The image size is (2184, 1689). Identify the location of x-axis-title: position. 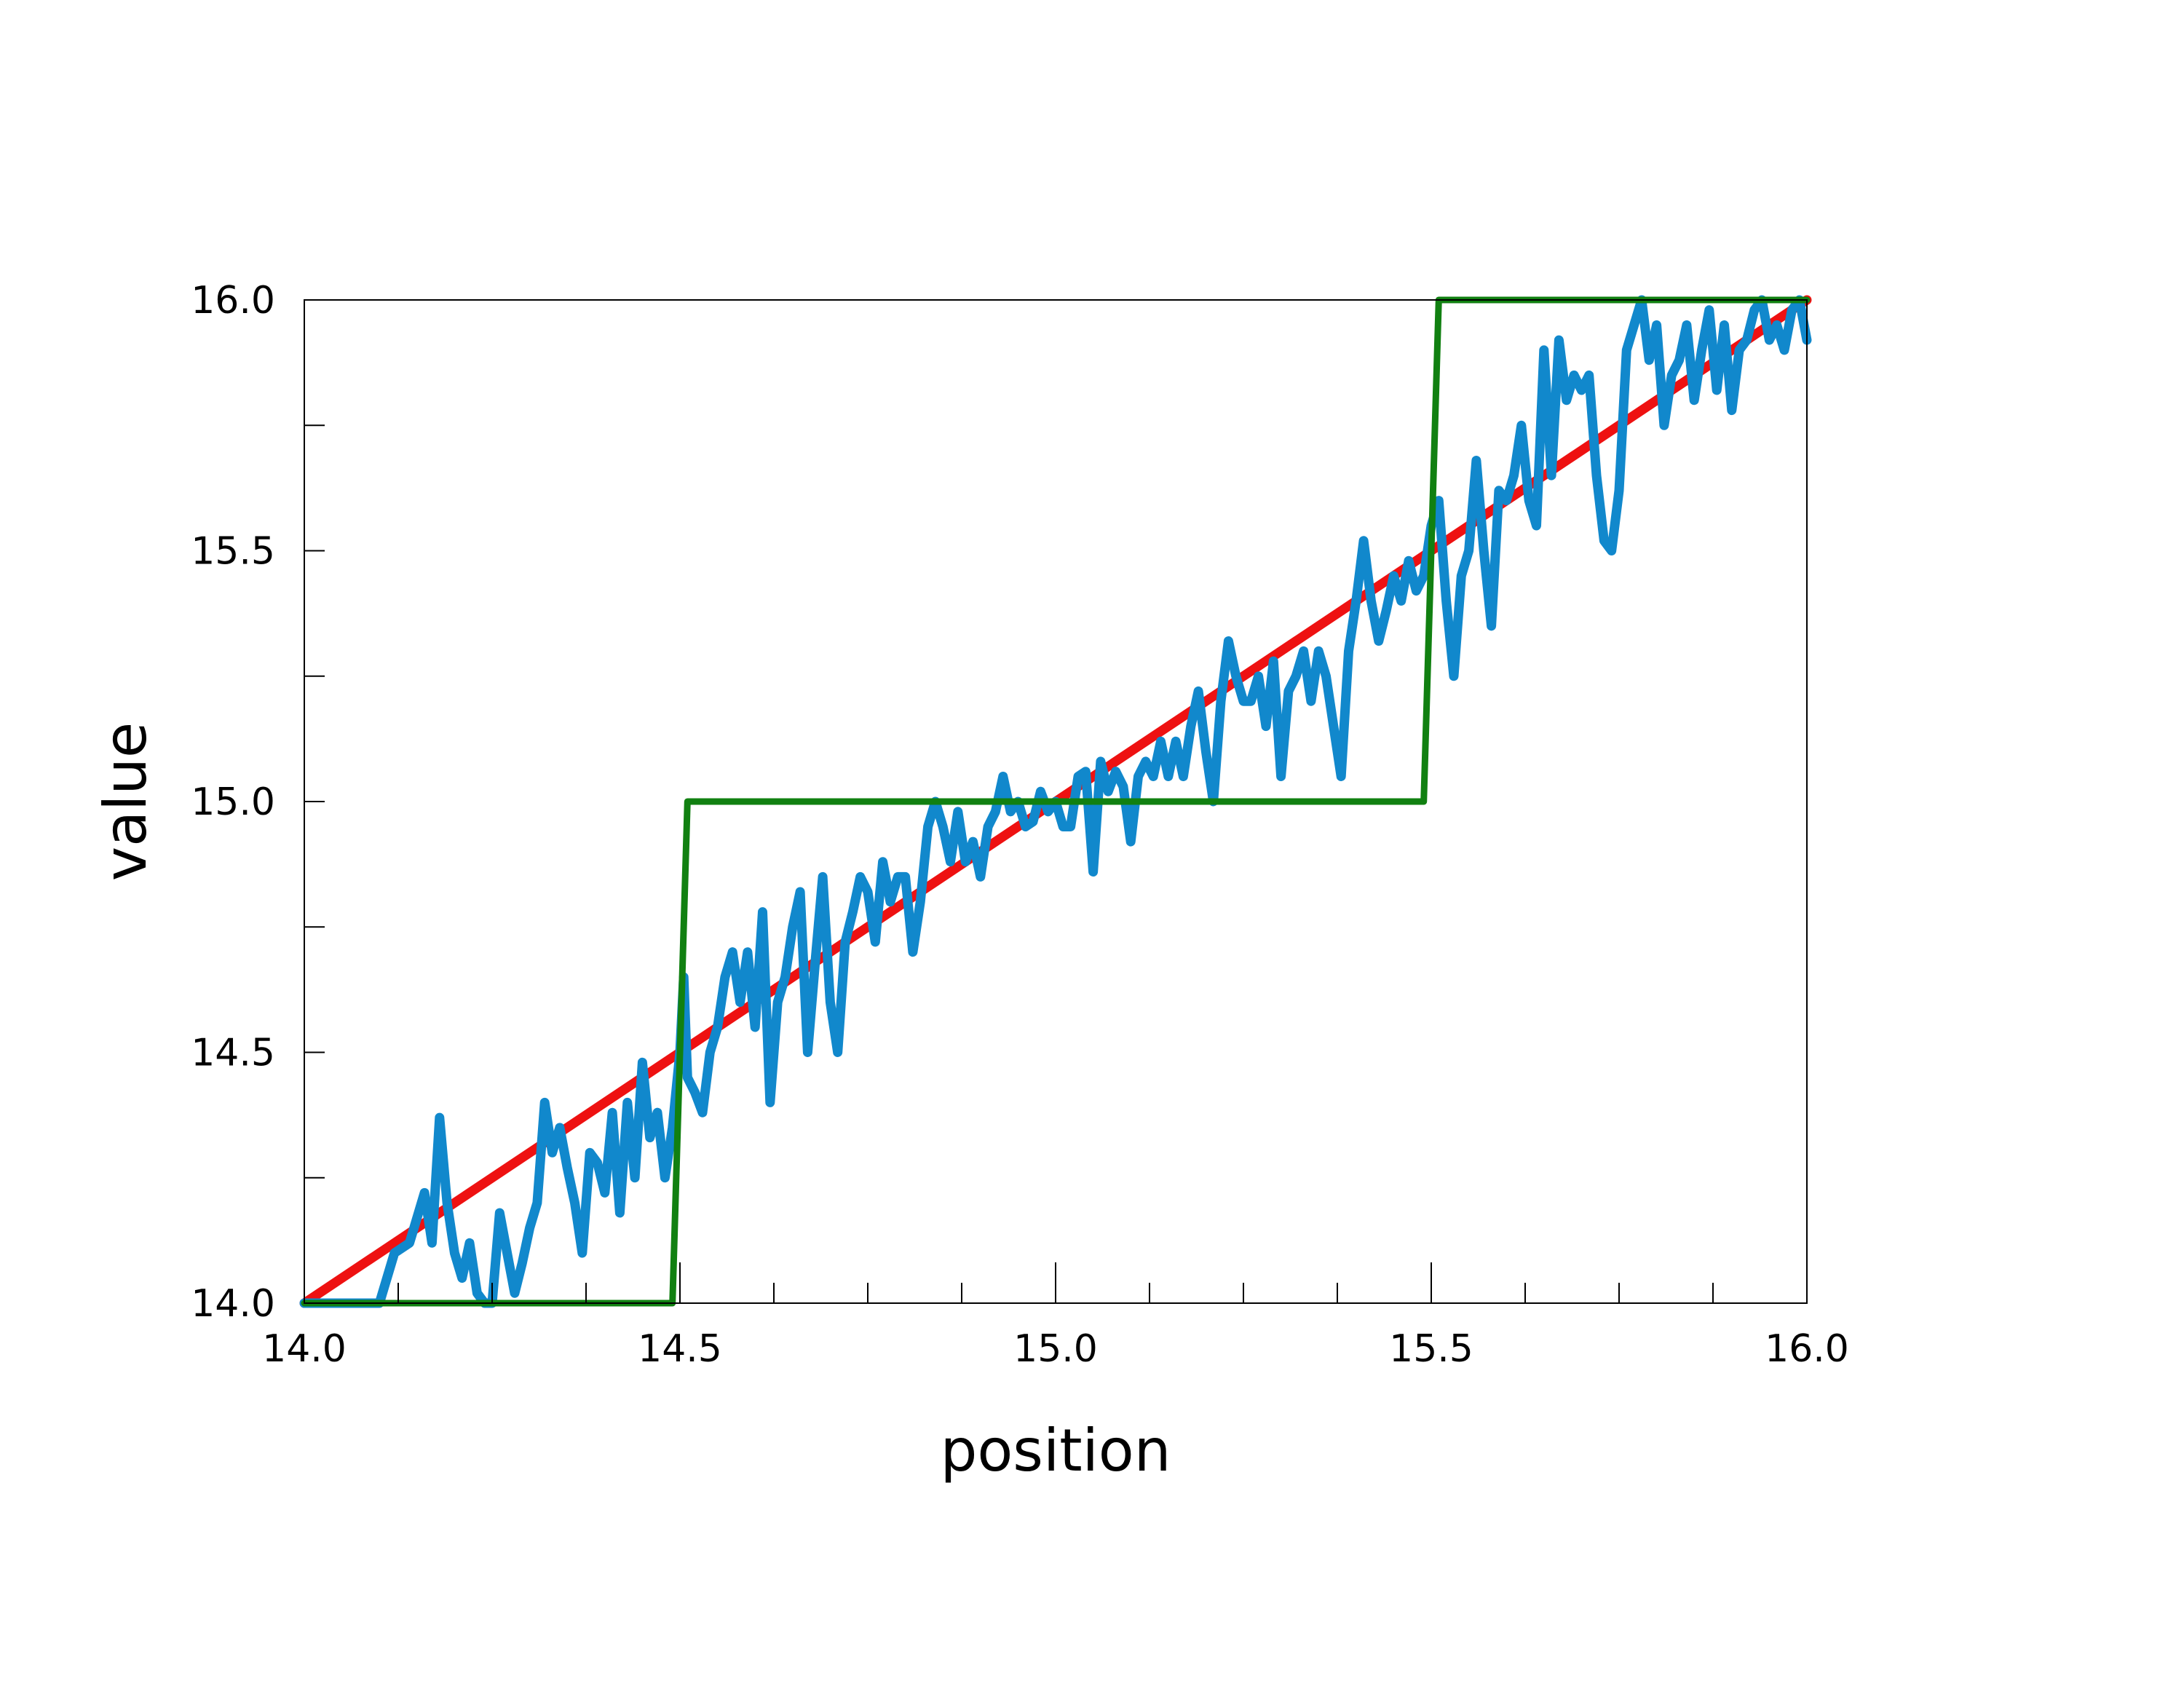
(1056, 1450).